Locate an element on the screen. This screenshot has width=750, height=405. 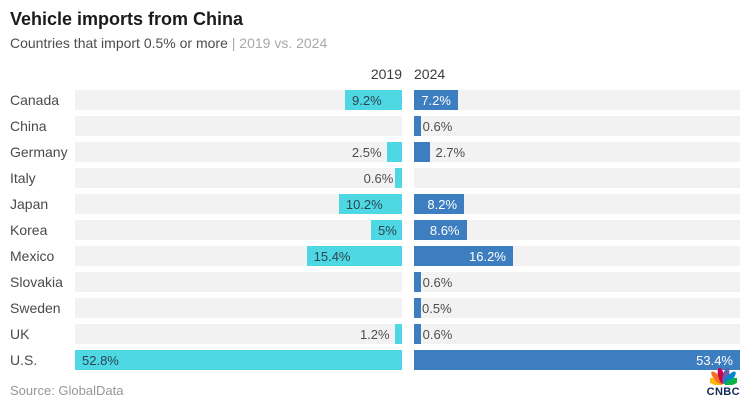
chart-row: Sweden 0.5% is located at coordinates (375, 308).